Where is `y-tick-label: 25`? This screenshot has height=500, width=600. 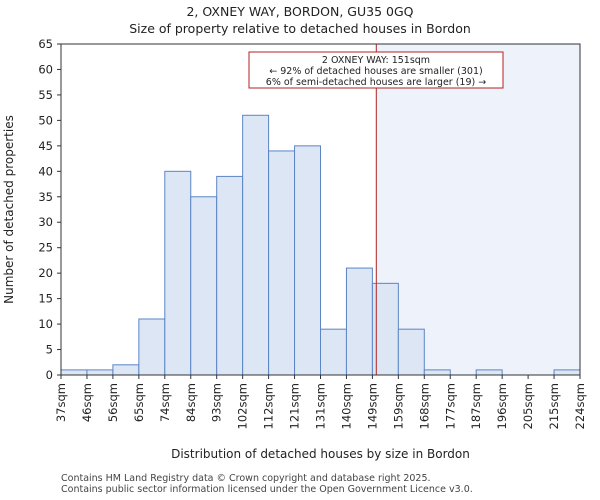
y-tick-label: 25 is located at coordinates (45, 248).